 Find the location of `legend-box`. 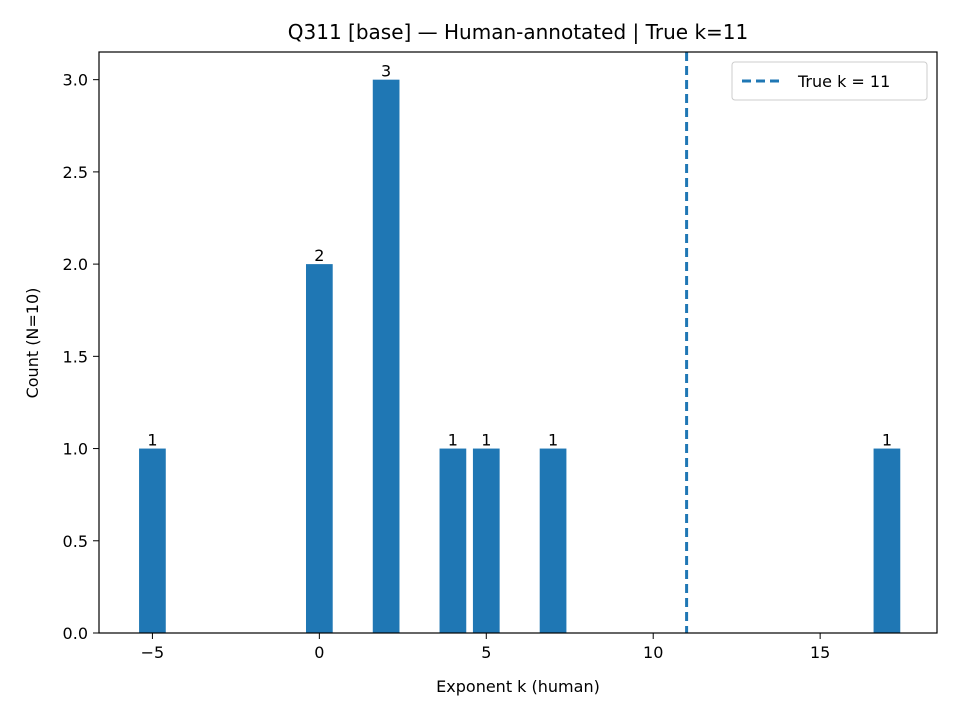

legend-box is located at coordinates (829, 81).